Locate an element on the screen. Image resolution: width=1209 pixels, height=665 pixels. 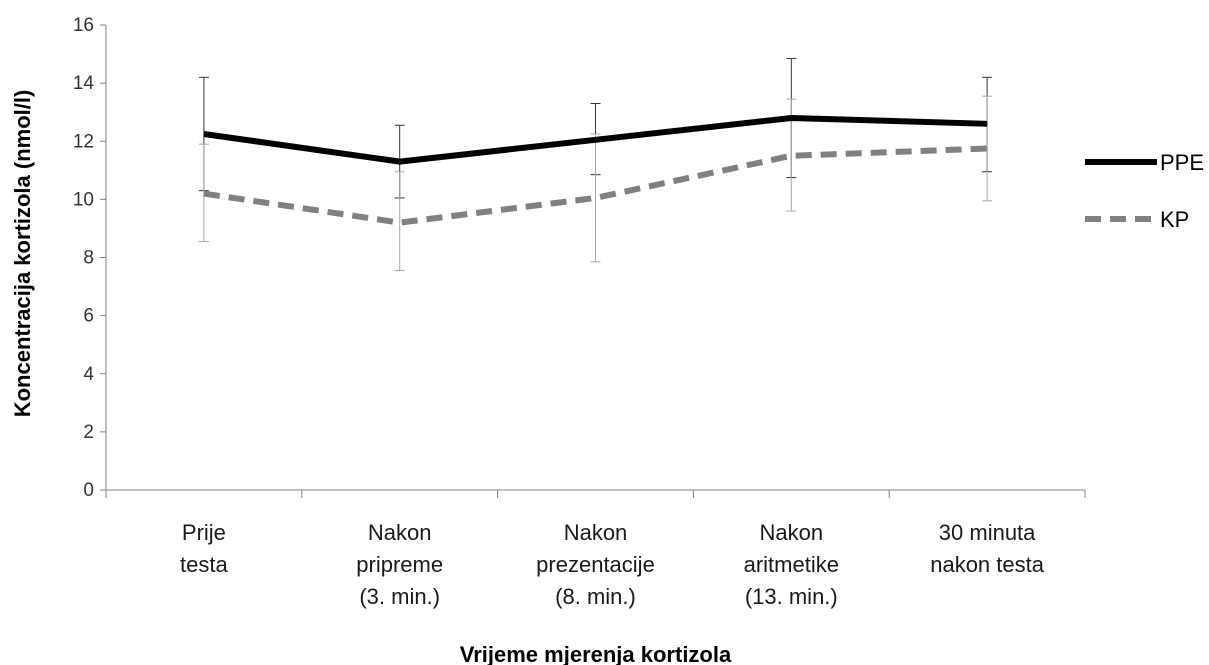
x-category-label-line: aritmetike is located at coordinates (791, 564).